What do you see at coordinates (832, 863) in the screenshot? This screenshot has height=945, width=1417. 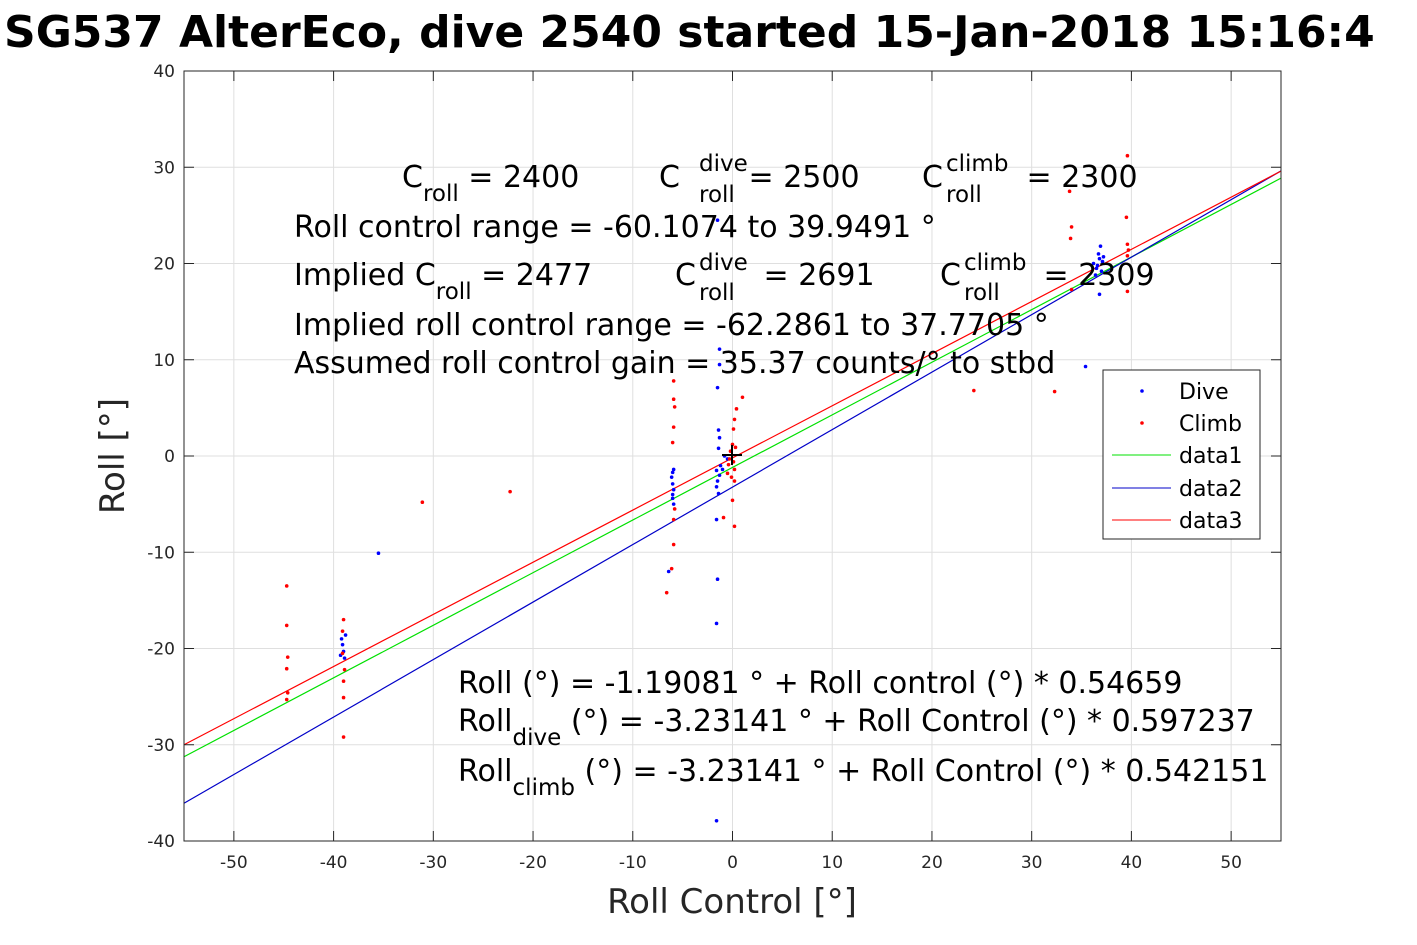 I see `x-tick-label: 10` at bounding box center [832, 863].